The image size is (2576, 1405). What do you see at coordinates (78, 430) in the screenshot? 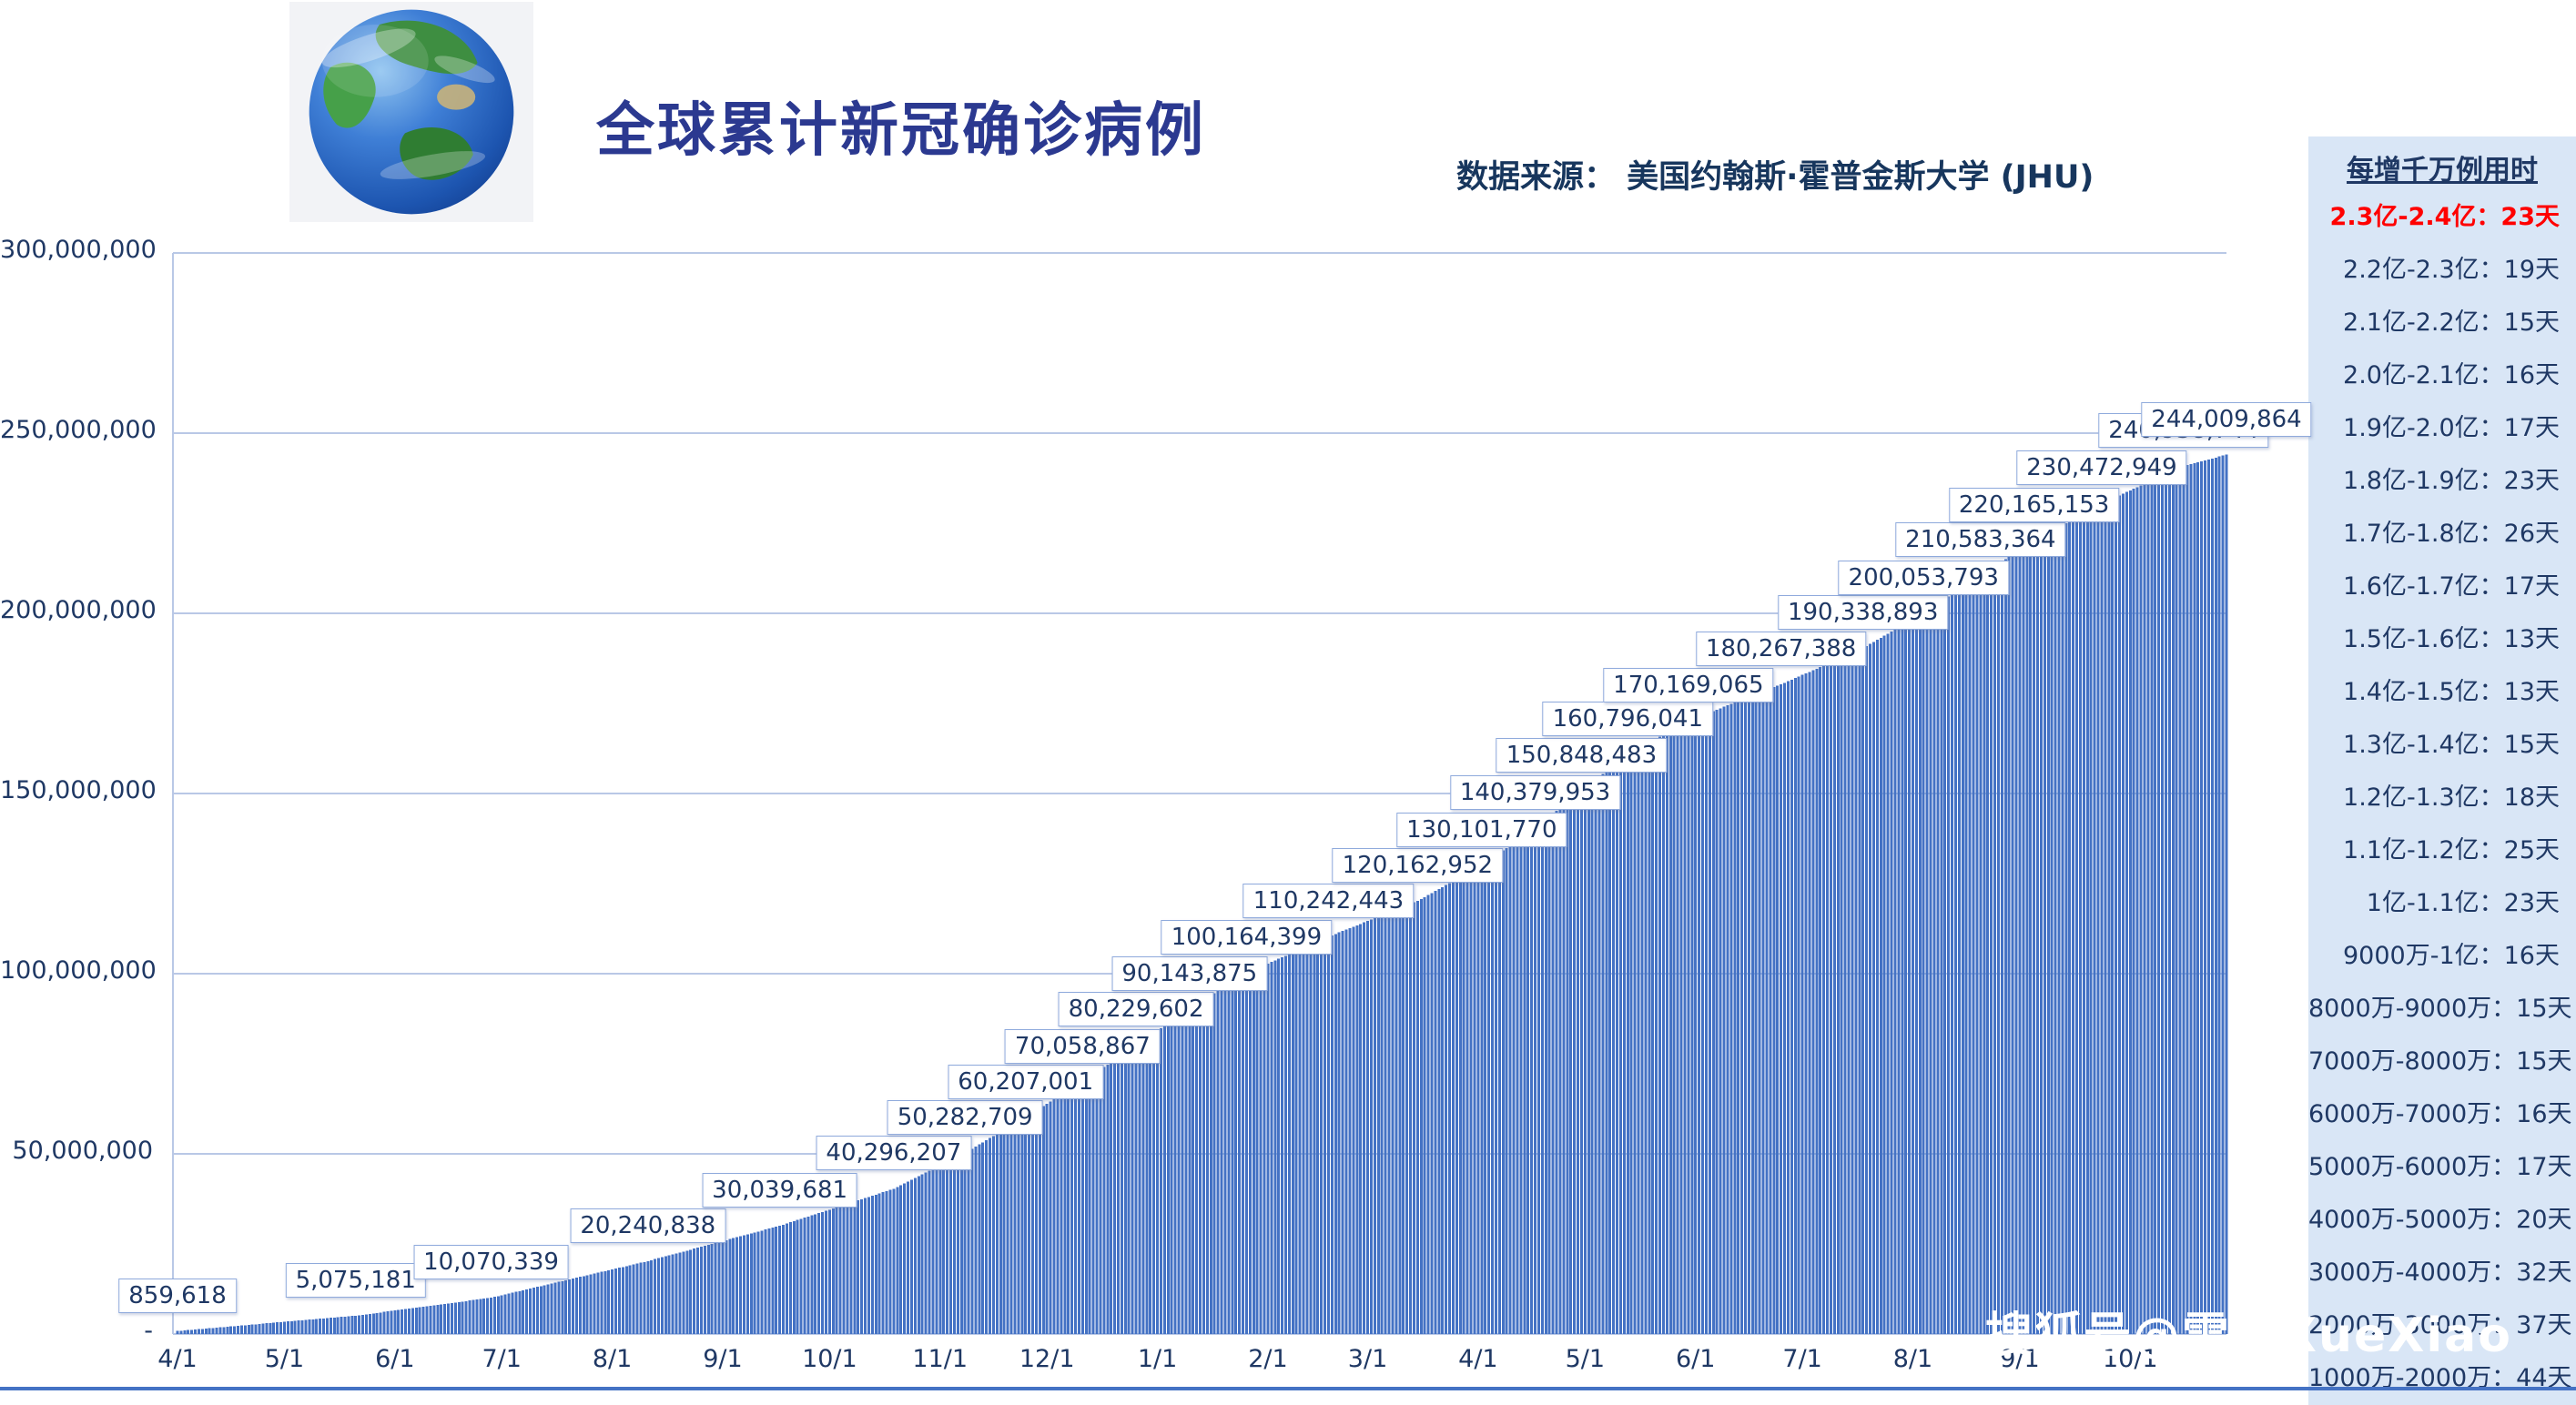
I see `y-axis-label: 250,000,000` at bounding box center [78, 430].